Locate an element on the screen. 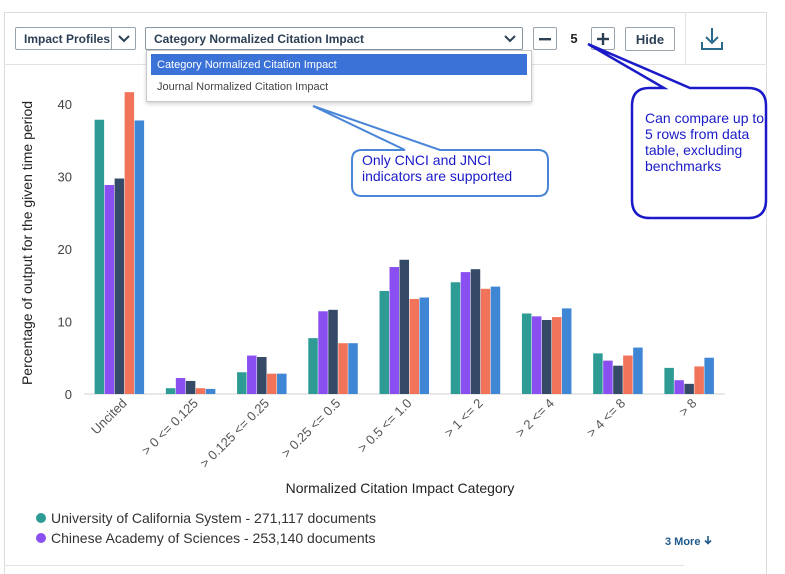  y-tick-label: 20 is located at coordinates (65, 249).